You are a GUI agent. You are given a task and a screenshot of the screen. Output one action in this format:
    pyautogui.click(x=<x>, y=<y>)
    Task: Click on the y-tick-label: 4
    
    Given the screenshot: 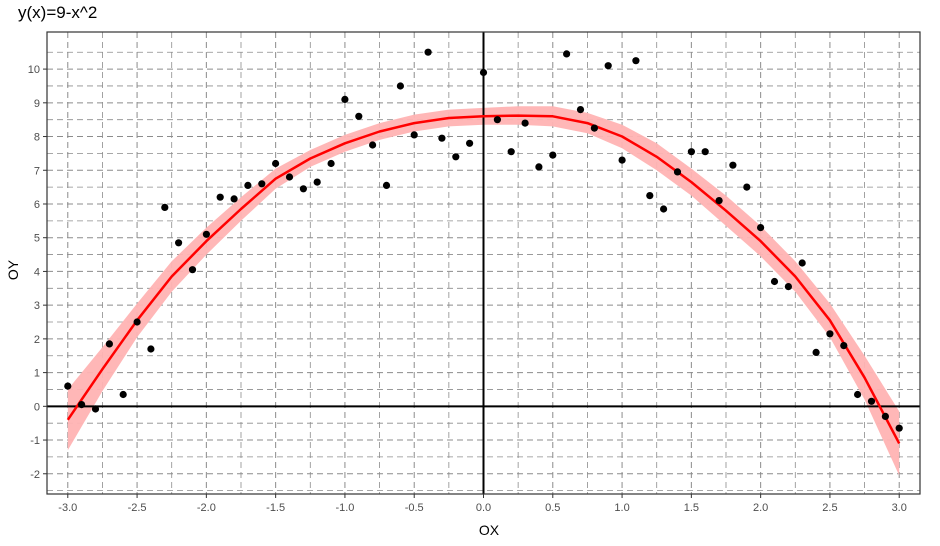 What is the action you would take?
    pyautogui.click(x=37, y=272)
    